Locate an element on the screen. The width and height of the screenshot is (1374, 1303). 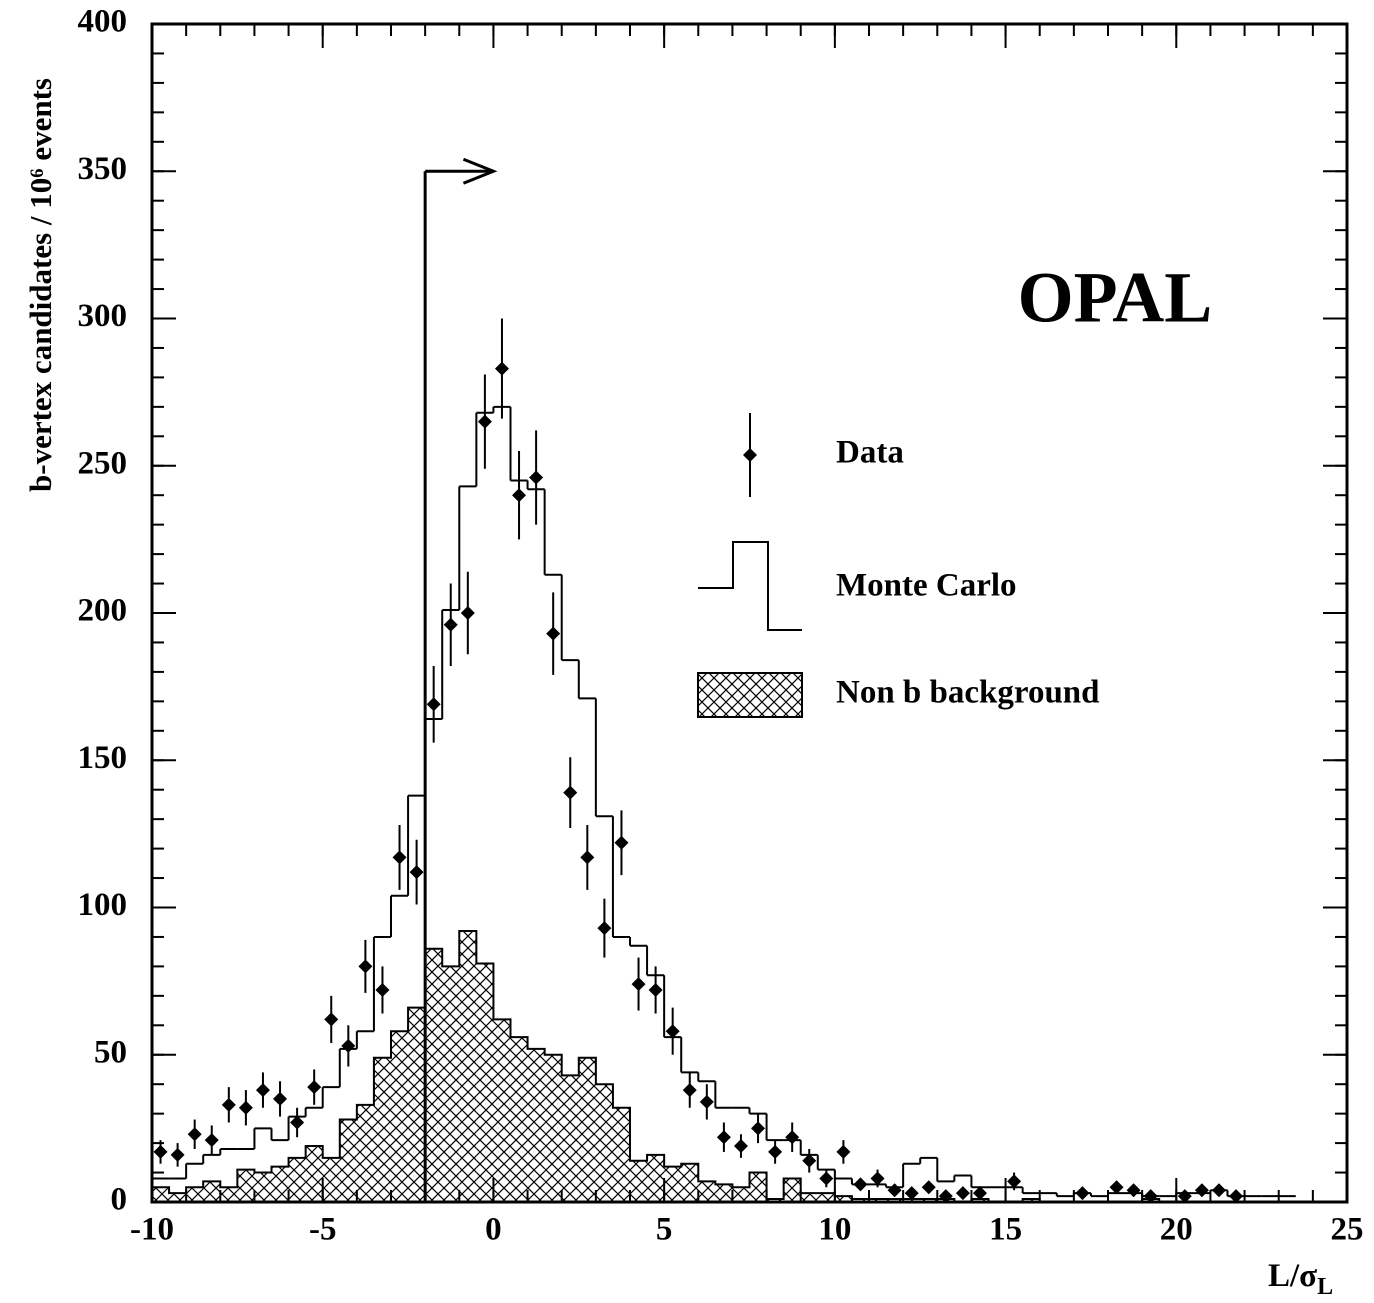
y-tick-label: 350 is located at coordinates (103, 169).